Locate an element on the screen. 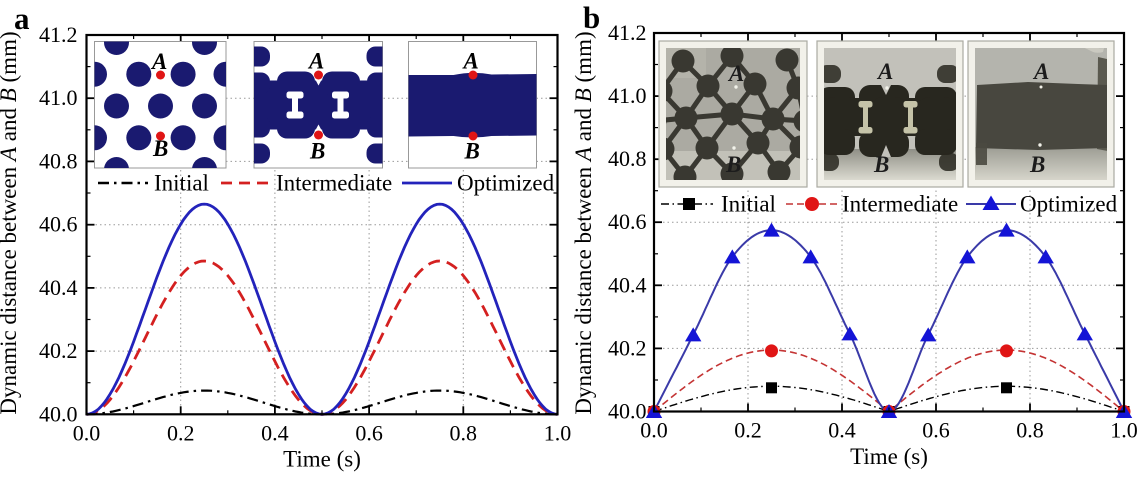 The image size is (1144, 478). svg-text: a is located at coordinates (22, 18).